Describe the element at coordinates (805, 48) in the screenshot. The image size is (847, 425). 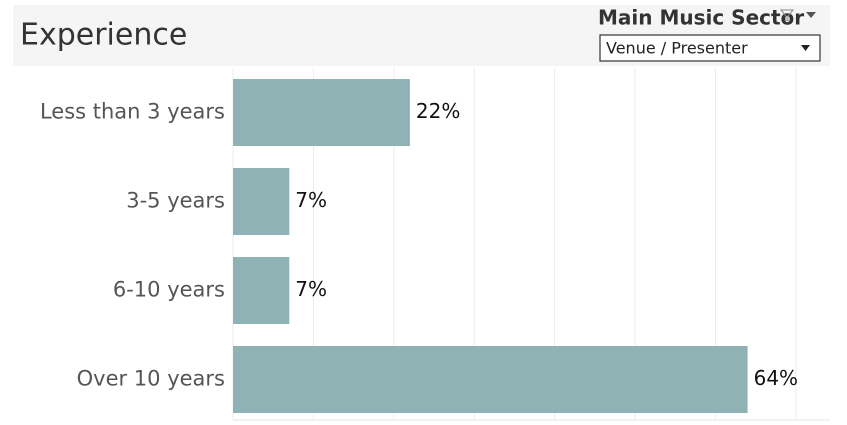
I see `dropdown-arrow` at that location.